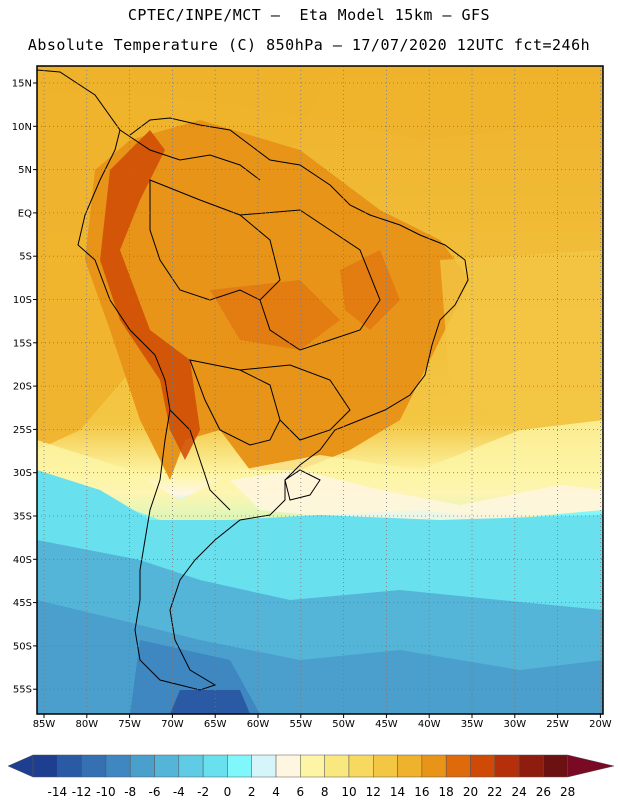 This screenshot has width=618, height=800. Describe the element at coordinates (301, 792) in the screenshot. I see `colorbar-label: 6` at that location.